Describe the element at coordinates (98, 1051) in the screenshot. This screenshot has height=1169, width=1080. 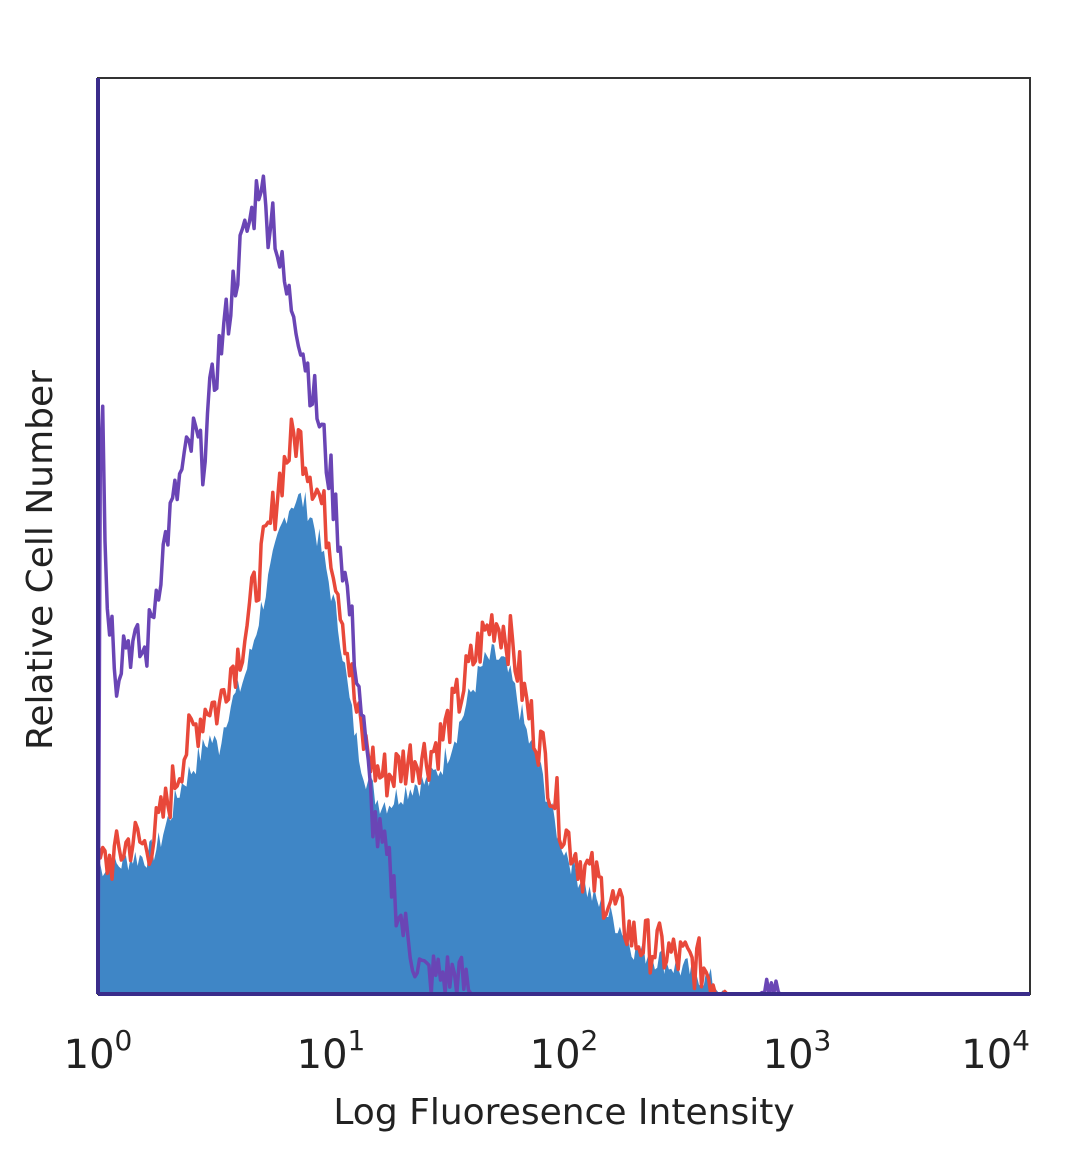
I see `x-tick-label: 10⁰` at that location.